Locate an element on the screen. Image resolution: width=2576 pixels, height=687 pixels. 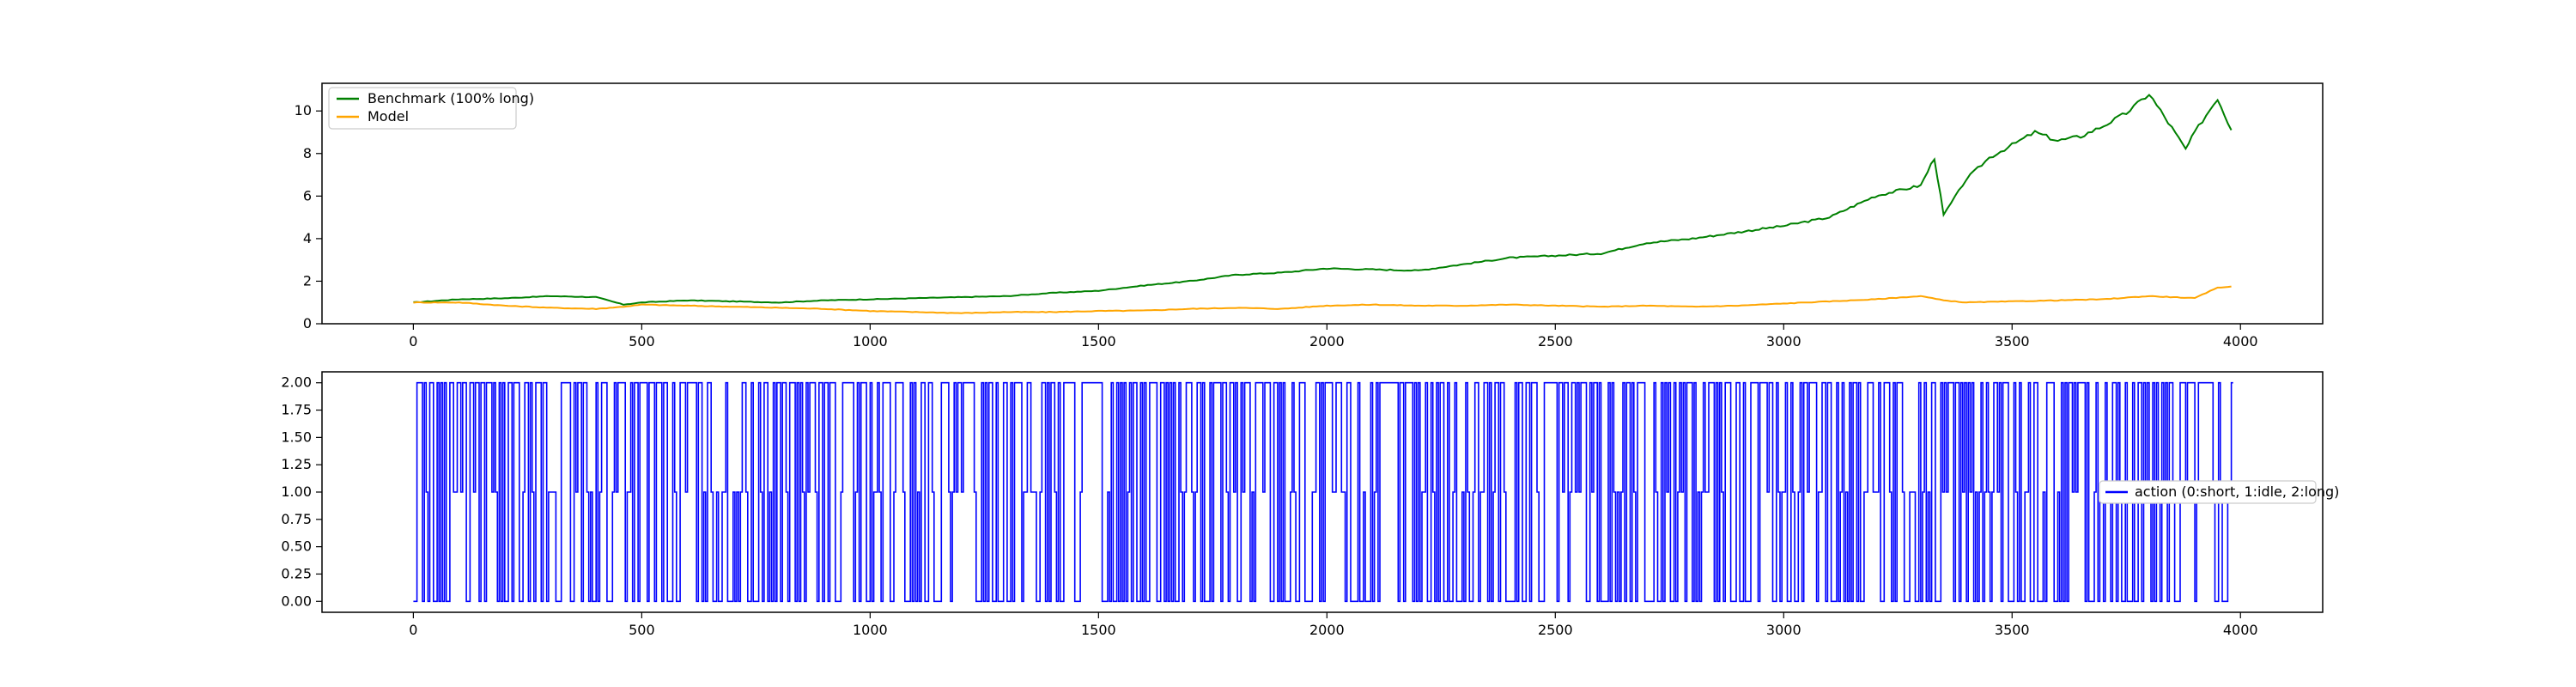
legend: Benchmark (100% long) Model is located at coordinates (431, 108).